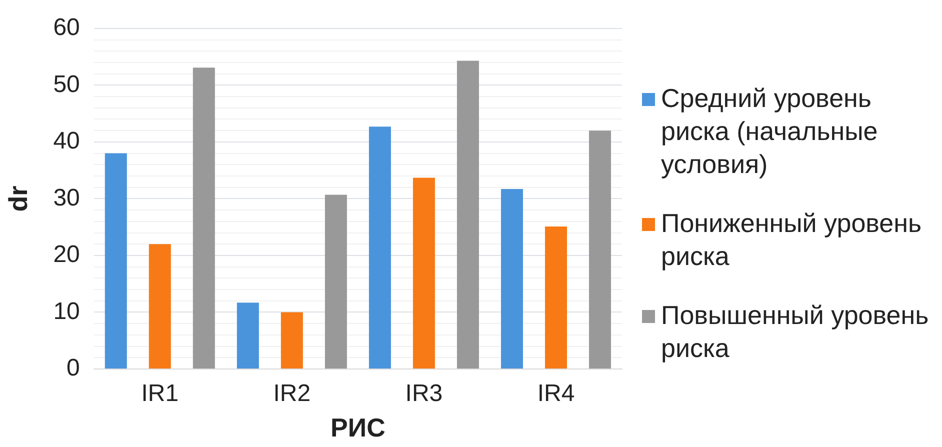 The image size is (942, 447). I want to click on x-tick-label: IR2, so click(292, 394).